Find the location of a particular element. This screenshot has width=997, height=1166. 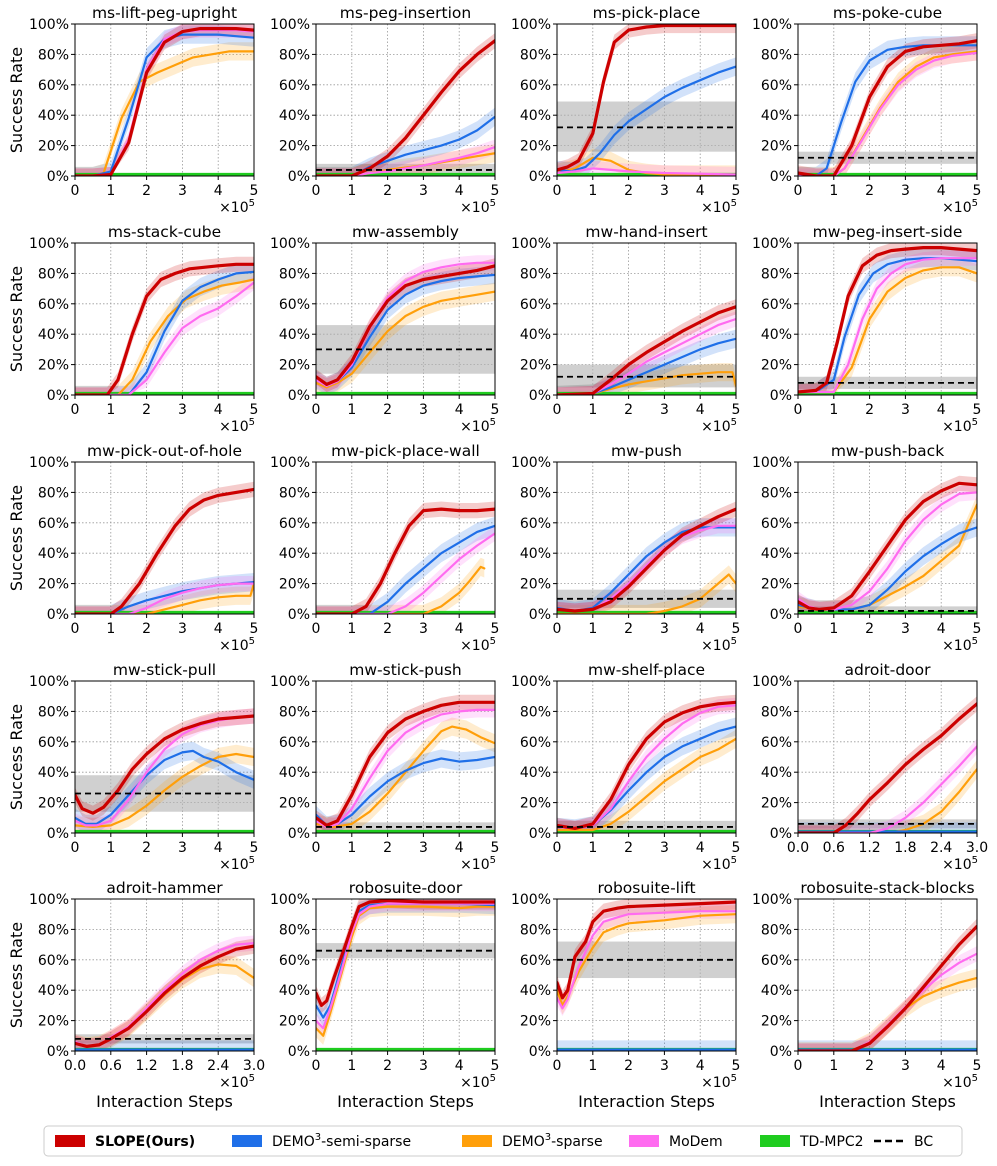

subplot-title: mw-peg-insert-side is located at coordinates (888, 232).